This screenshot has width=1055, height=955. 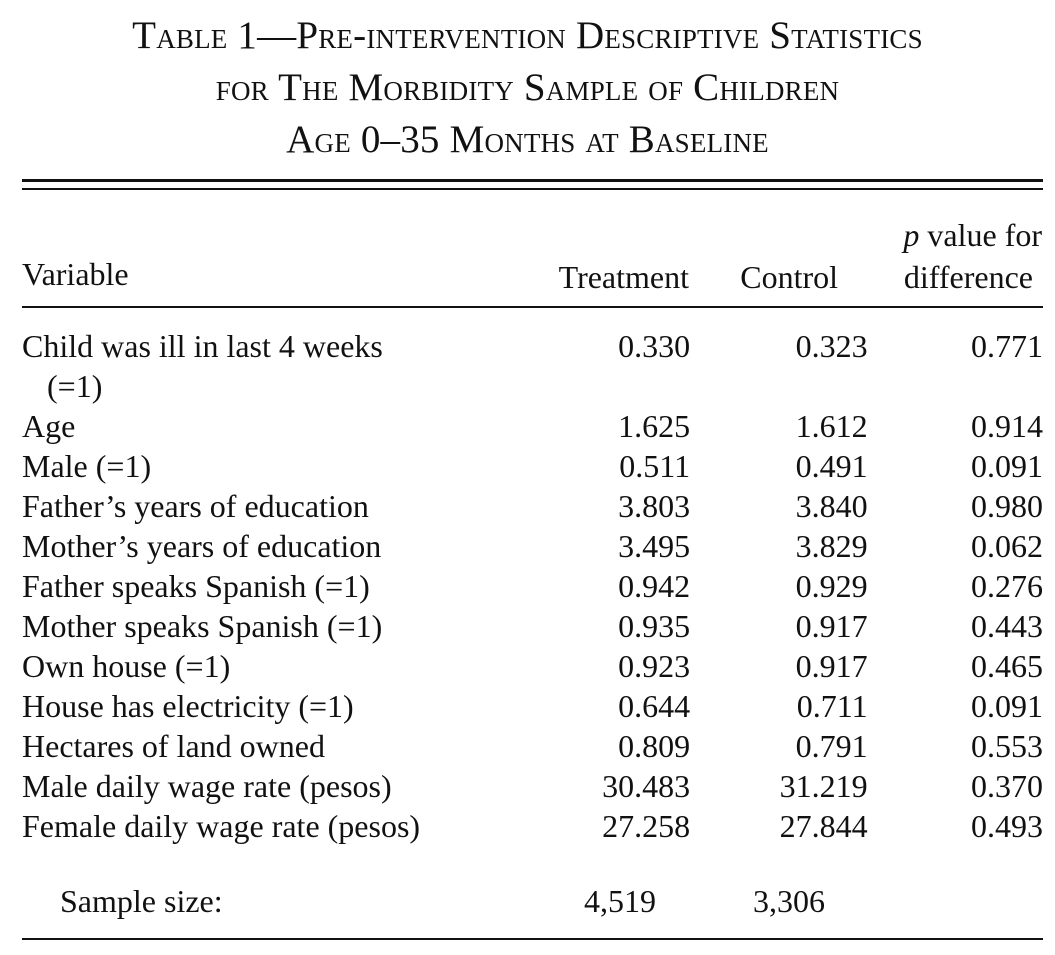 I want to click on treatment-value: 0.942, so click(x=654, y=586).